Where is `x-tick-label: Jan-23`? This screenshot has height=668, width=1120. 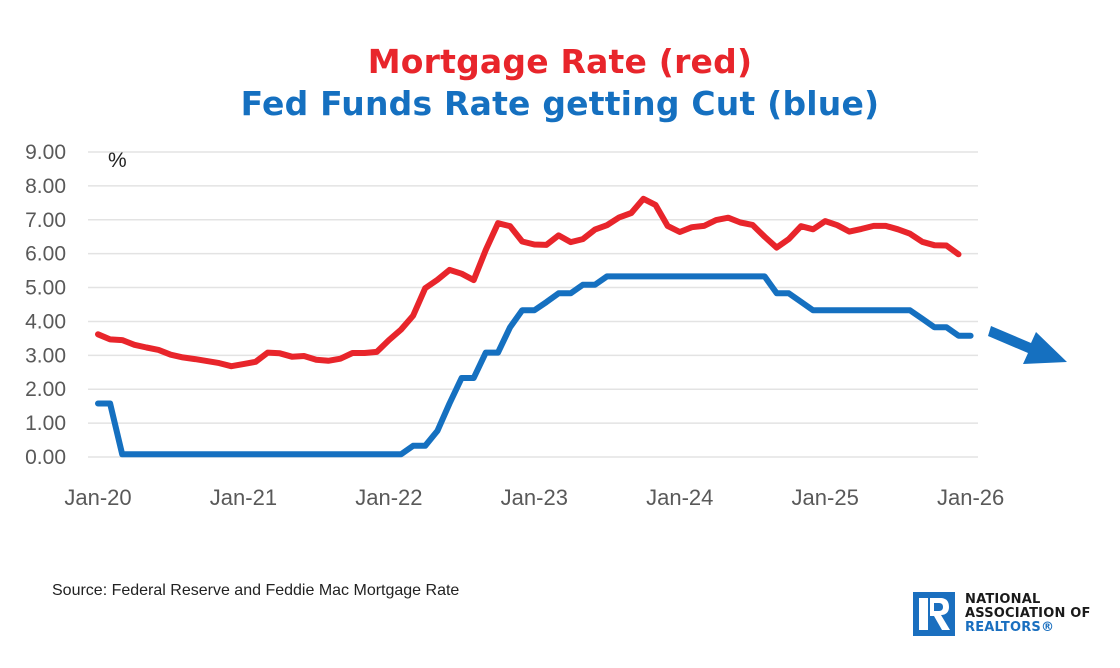
x-tick-label: Jan-23 is located at coordinates (534, 497).